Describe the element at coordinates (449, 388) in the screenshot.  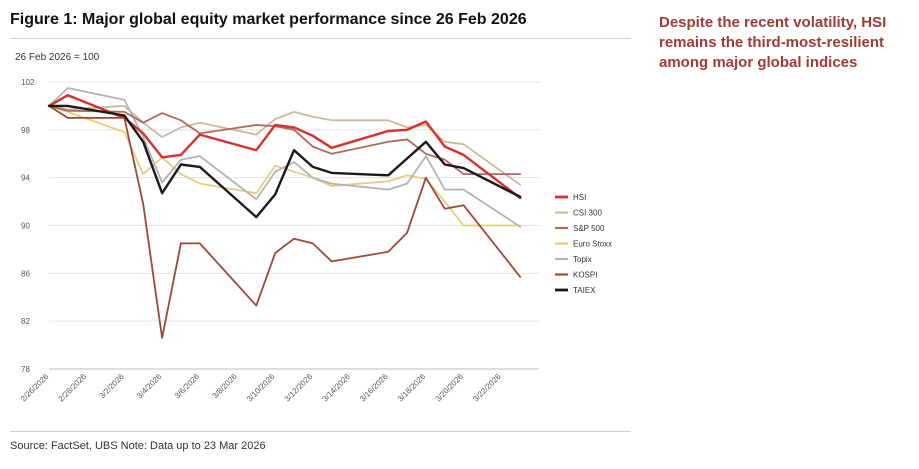
I see `x-tick-label: 3/20/2026` at that location.